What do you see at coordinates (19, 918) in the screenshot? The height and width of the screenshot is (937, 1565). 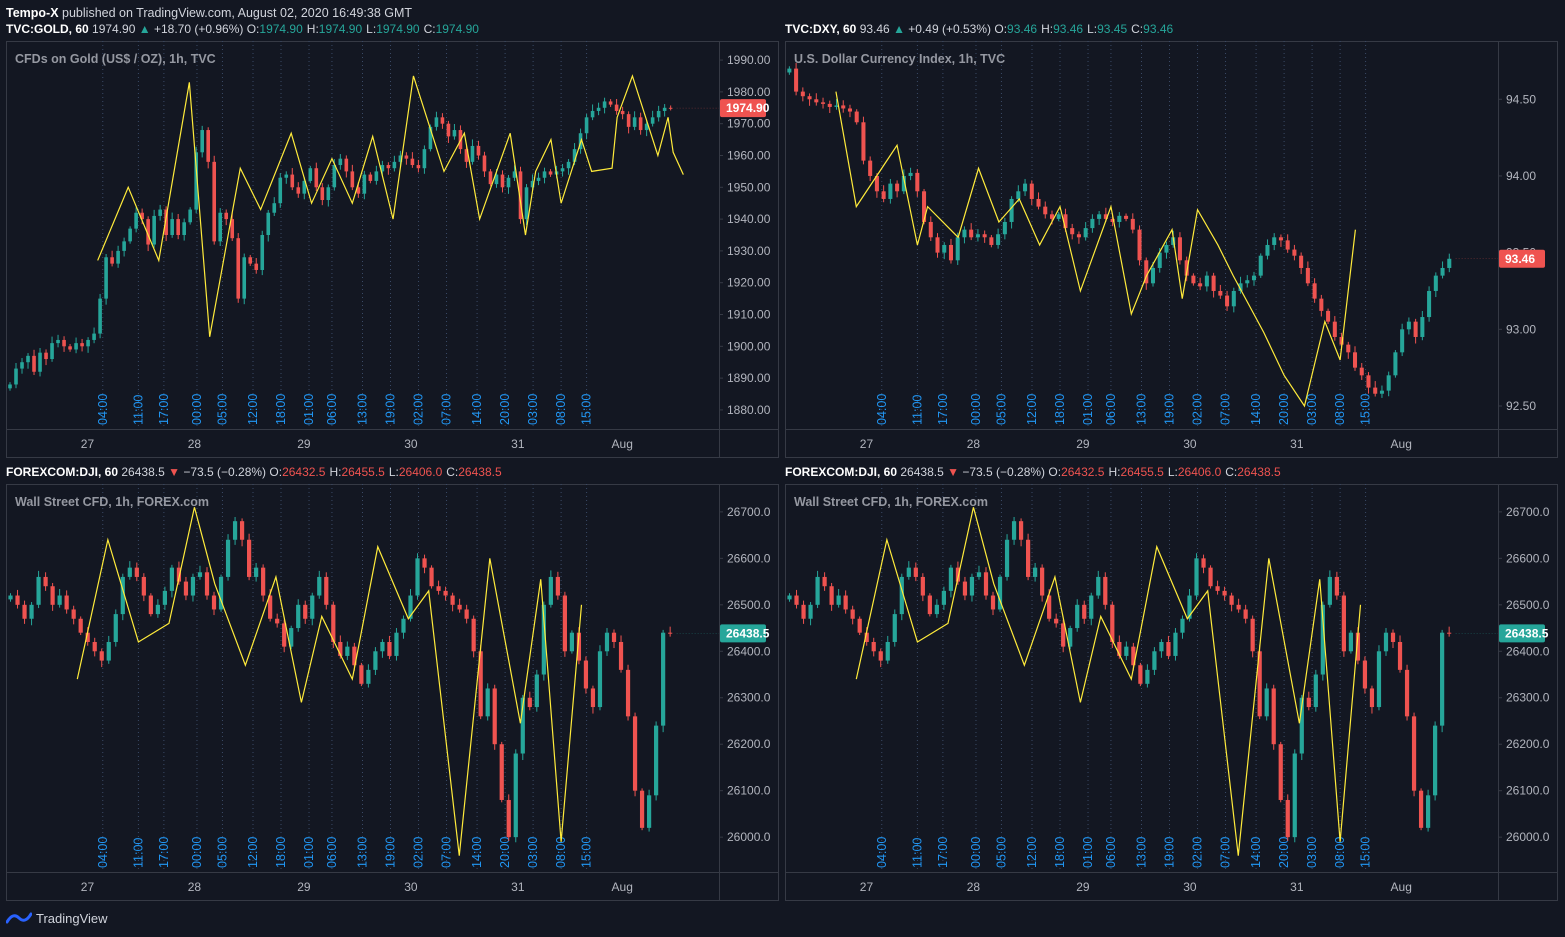 I see `tradingview-logo-icon` at bounding box center [19, 918].